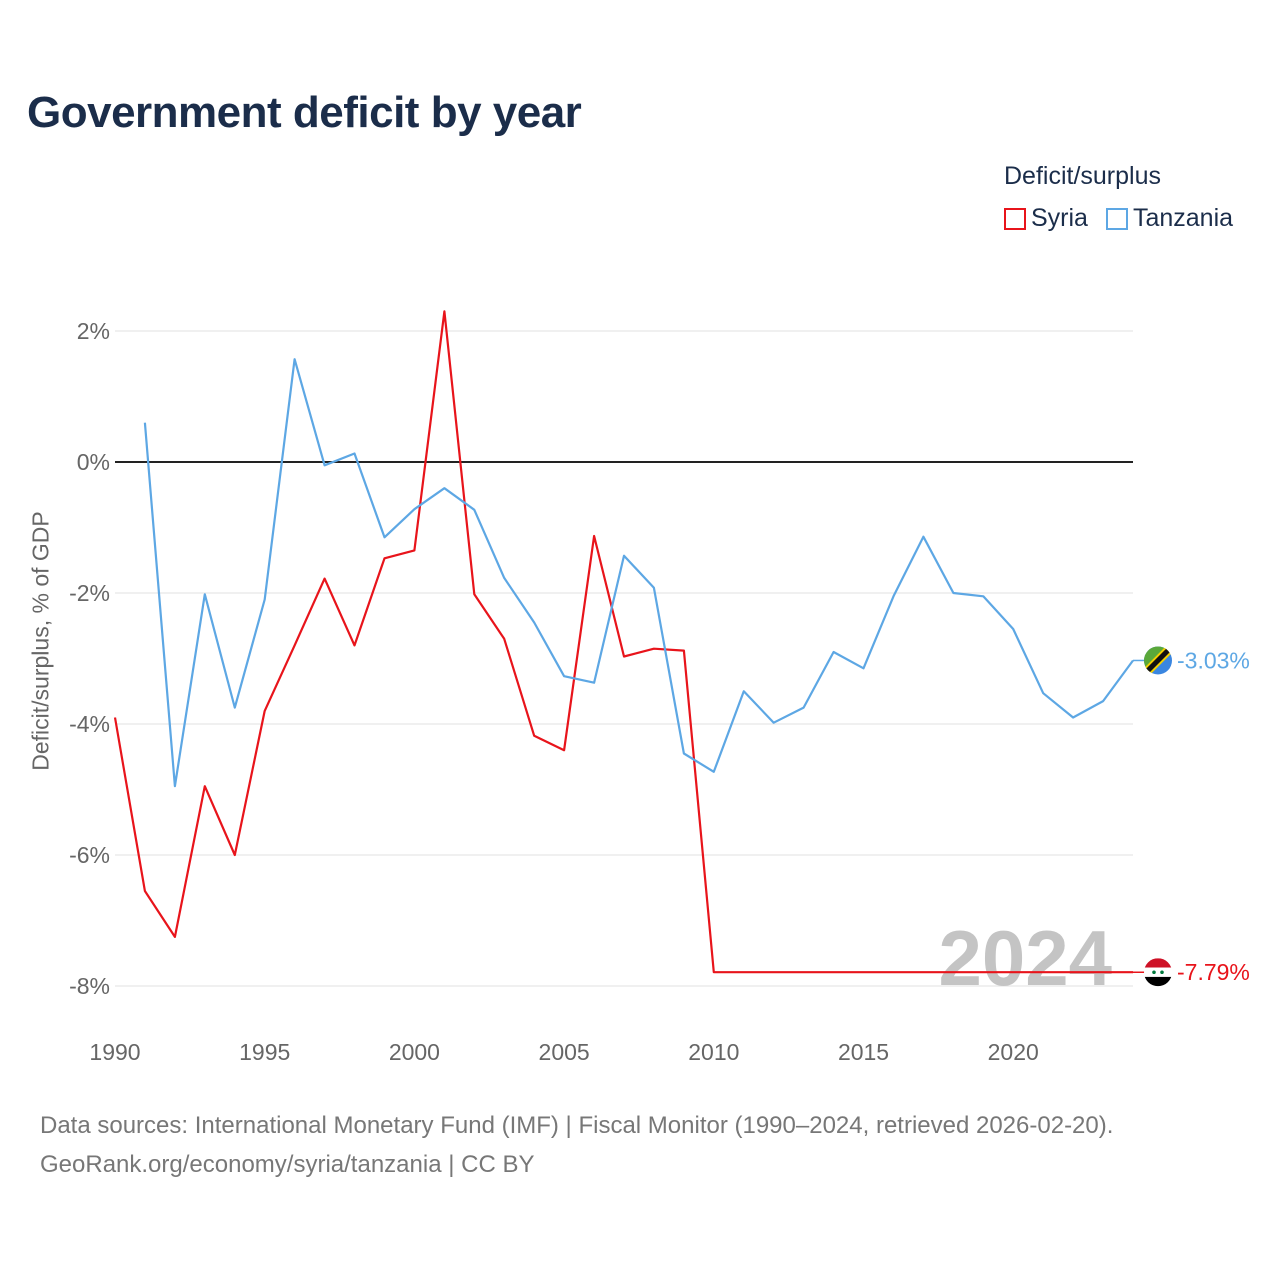  Describe the element at coordinates (89, 986) in the screenshot. I see `y-tick-label: -8%` at that location.